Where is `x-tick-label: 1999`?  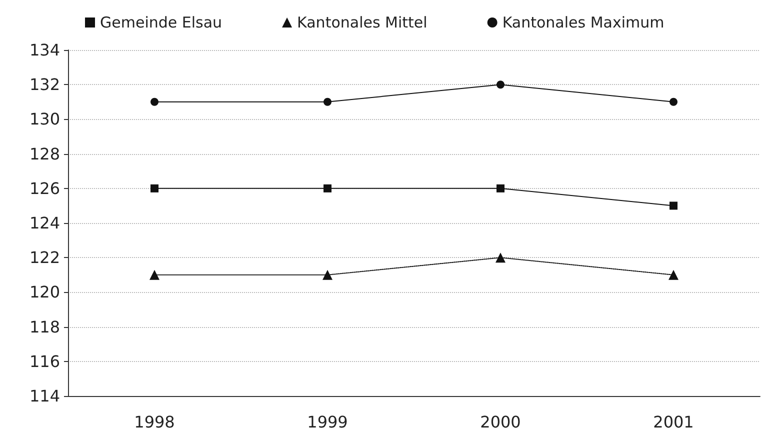 x-tick-label: 1999 is located at coordinates (327, 422).